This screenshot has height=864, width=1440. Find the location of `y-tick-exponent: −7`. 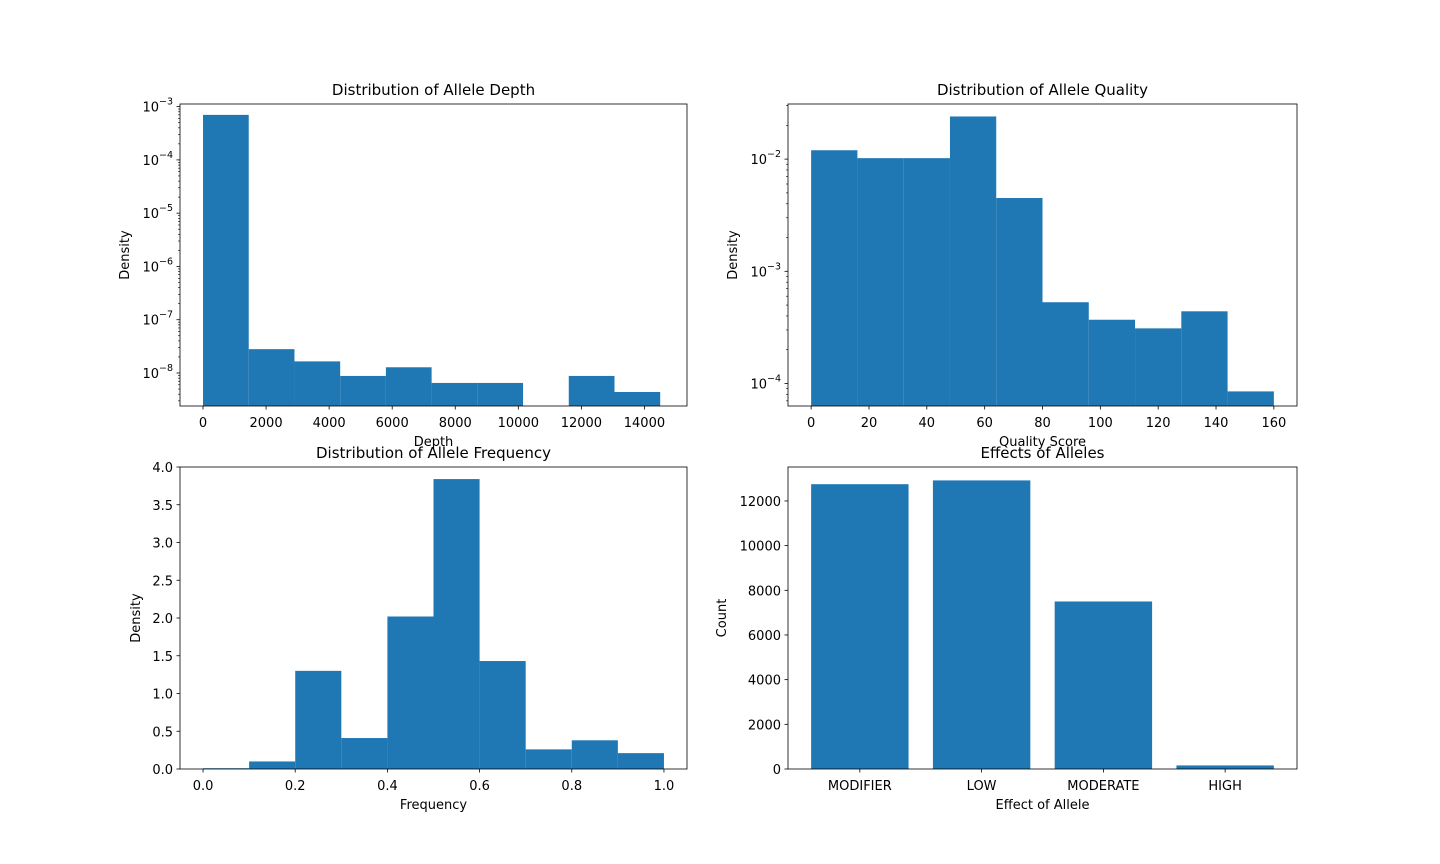

y-tick-exponent: −7 is located at coordinates (166, 315).